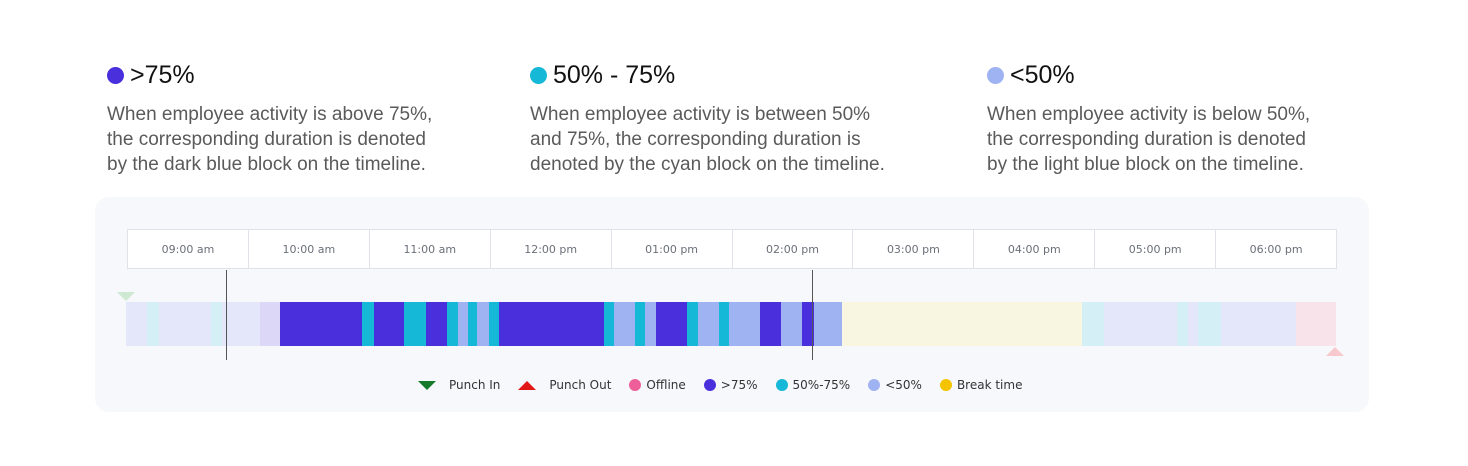 The width and height of the screenshot is (1468, 466). Describe the element at coordinates (551, 249) in the screenshot. I see `time-tick: 12:00 pm` at that location.